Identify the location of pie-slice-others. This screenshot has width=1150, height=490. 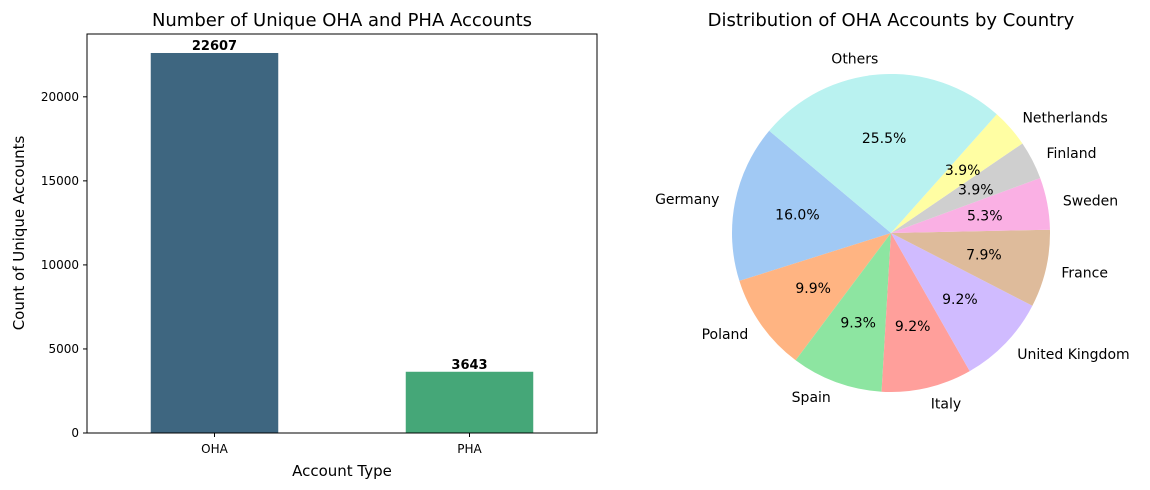
(883, 153).